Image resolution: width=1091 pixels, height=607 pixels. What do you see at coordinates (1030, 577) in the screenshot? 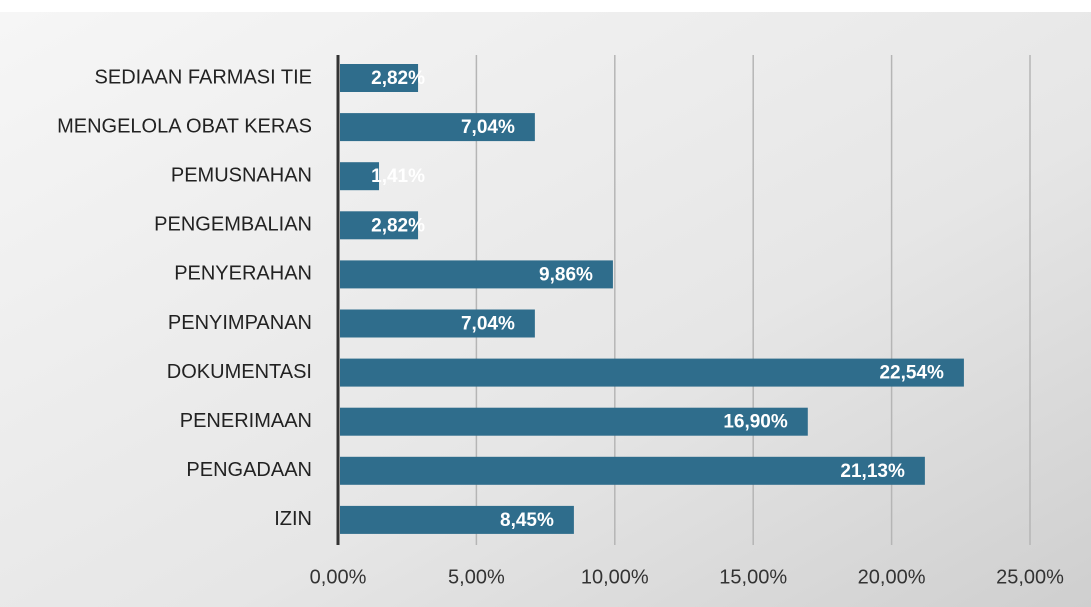
I see `x-tick-label: 25,00%` at bounding box center [1030, 577].